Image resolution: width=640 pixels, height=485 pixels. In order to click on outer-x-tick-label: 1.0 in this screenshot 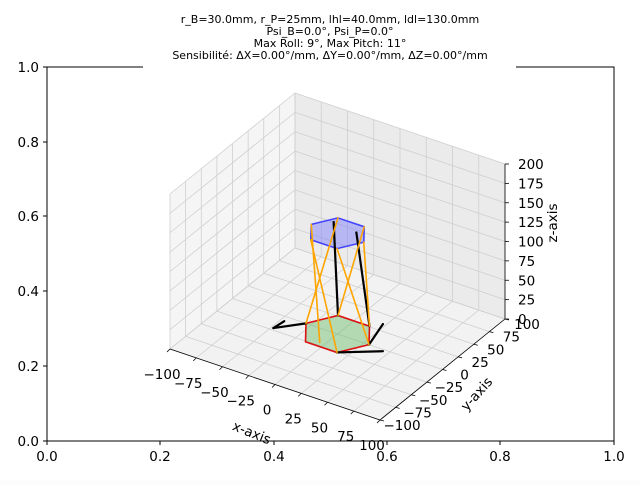, I will do `click(613, 457)`.